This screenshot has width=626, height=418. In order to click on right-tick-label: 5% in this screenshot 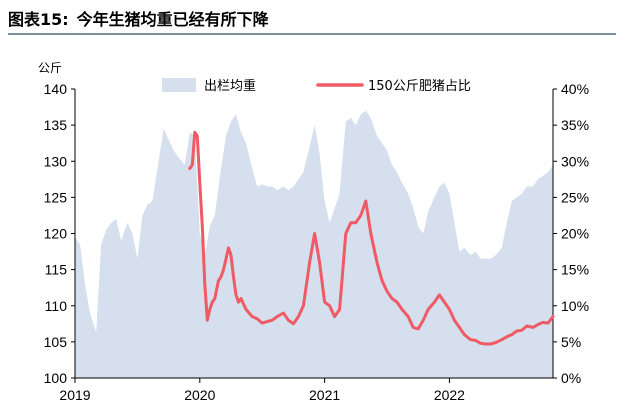, I will do `click(571, 342)`.